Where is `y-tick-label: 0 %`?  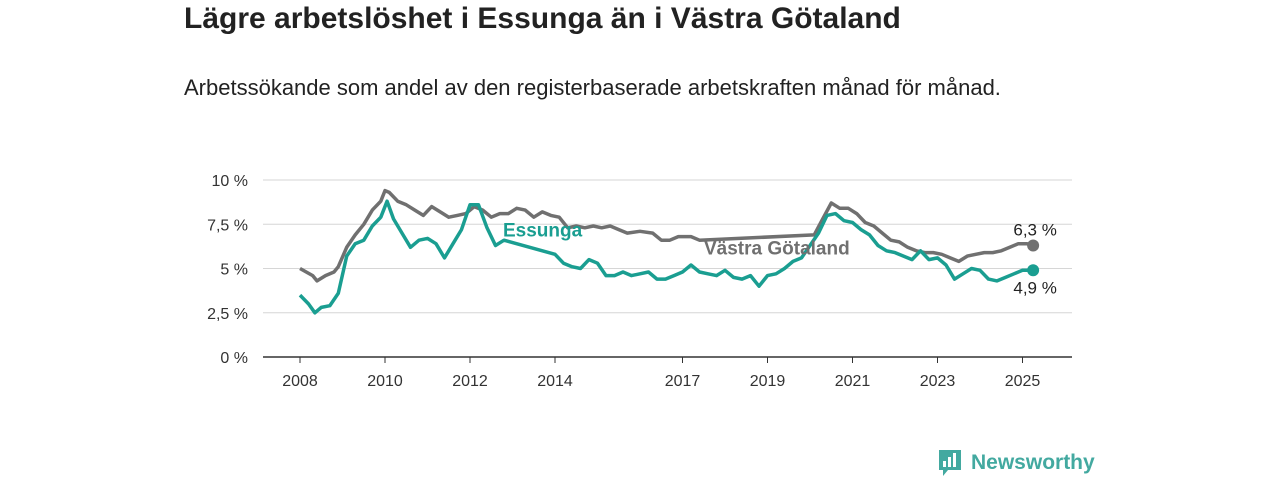 y-tick-label: 0 % is located at coordinates (234, 358).